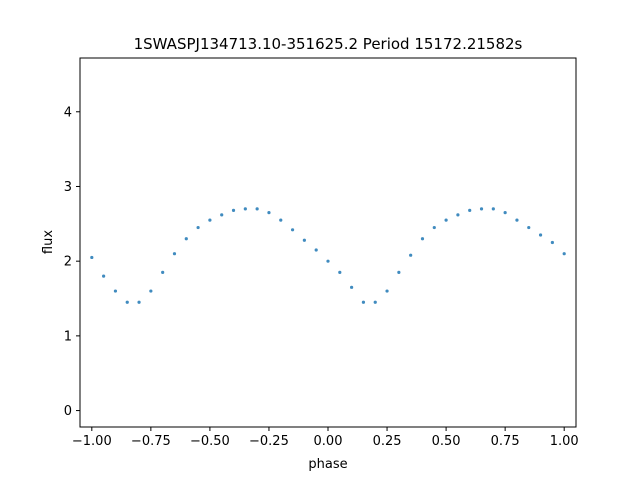 This screenshot has width=640, height=480. Describe the element at coordinates (327, 464) in the screenshot. I see `x-axis-label: phase` at that location.